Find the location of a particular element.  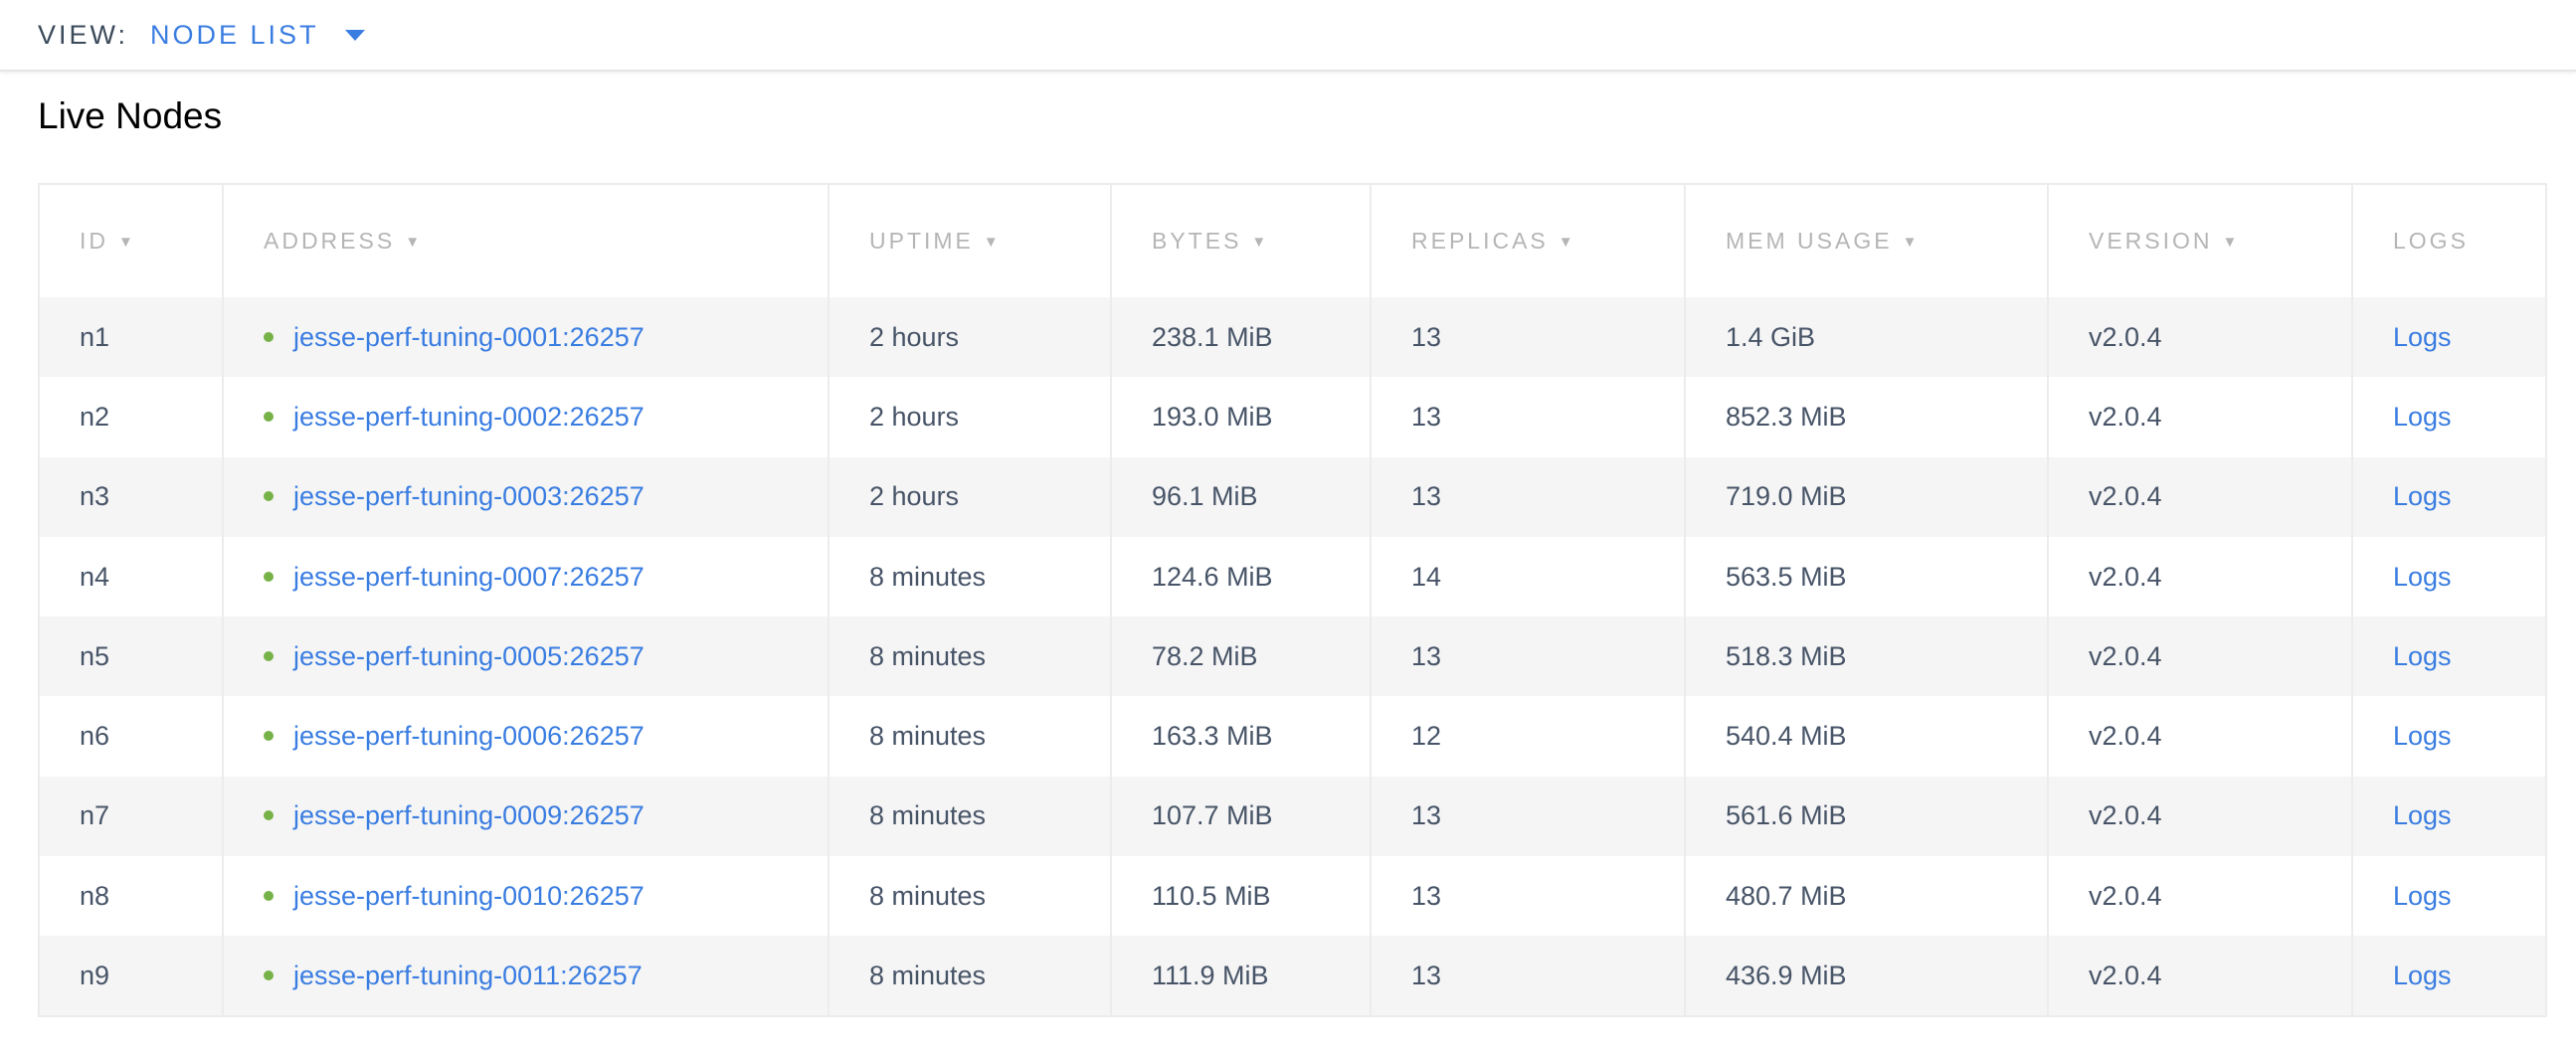

column-header-bytes: BYTES ▼ is located at coordinates (1240, 240).